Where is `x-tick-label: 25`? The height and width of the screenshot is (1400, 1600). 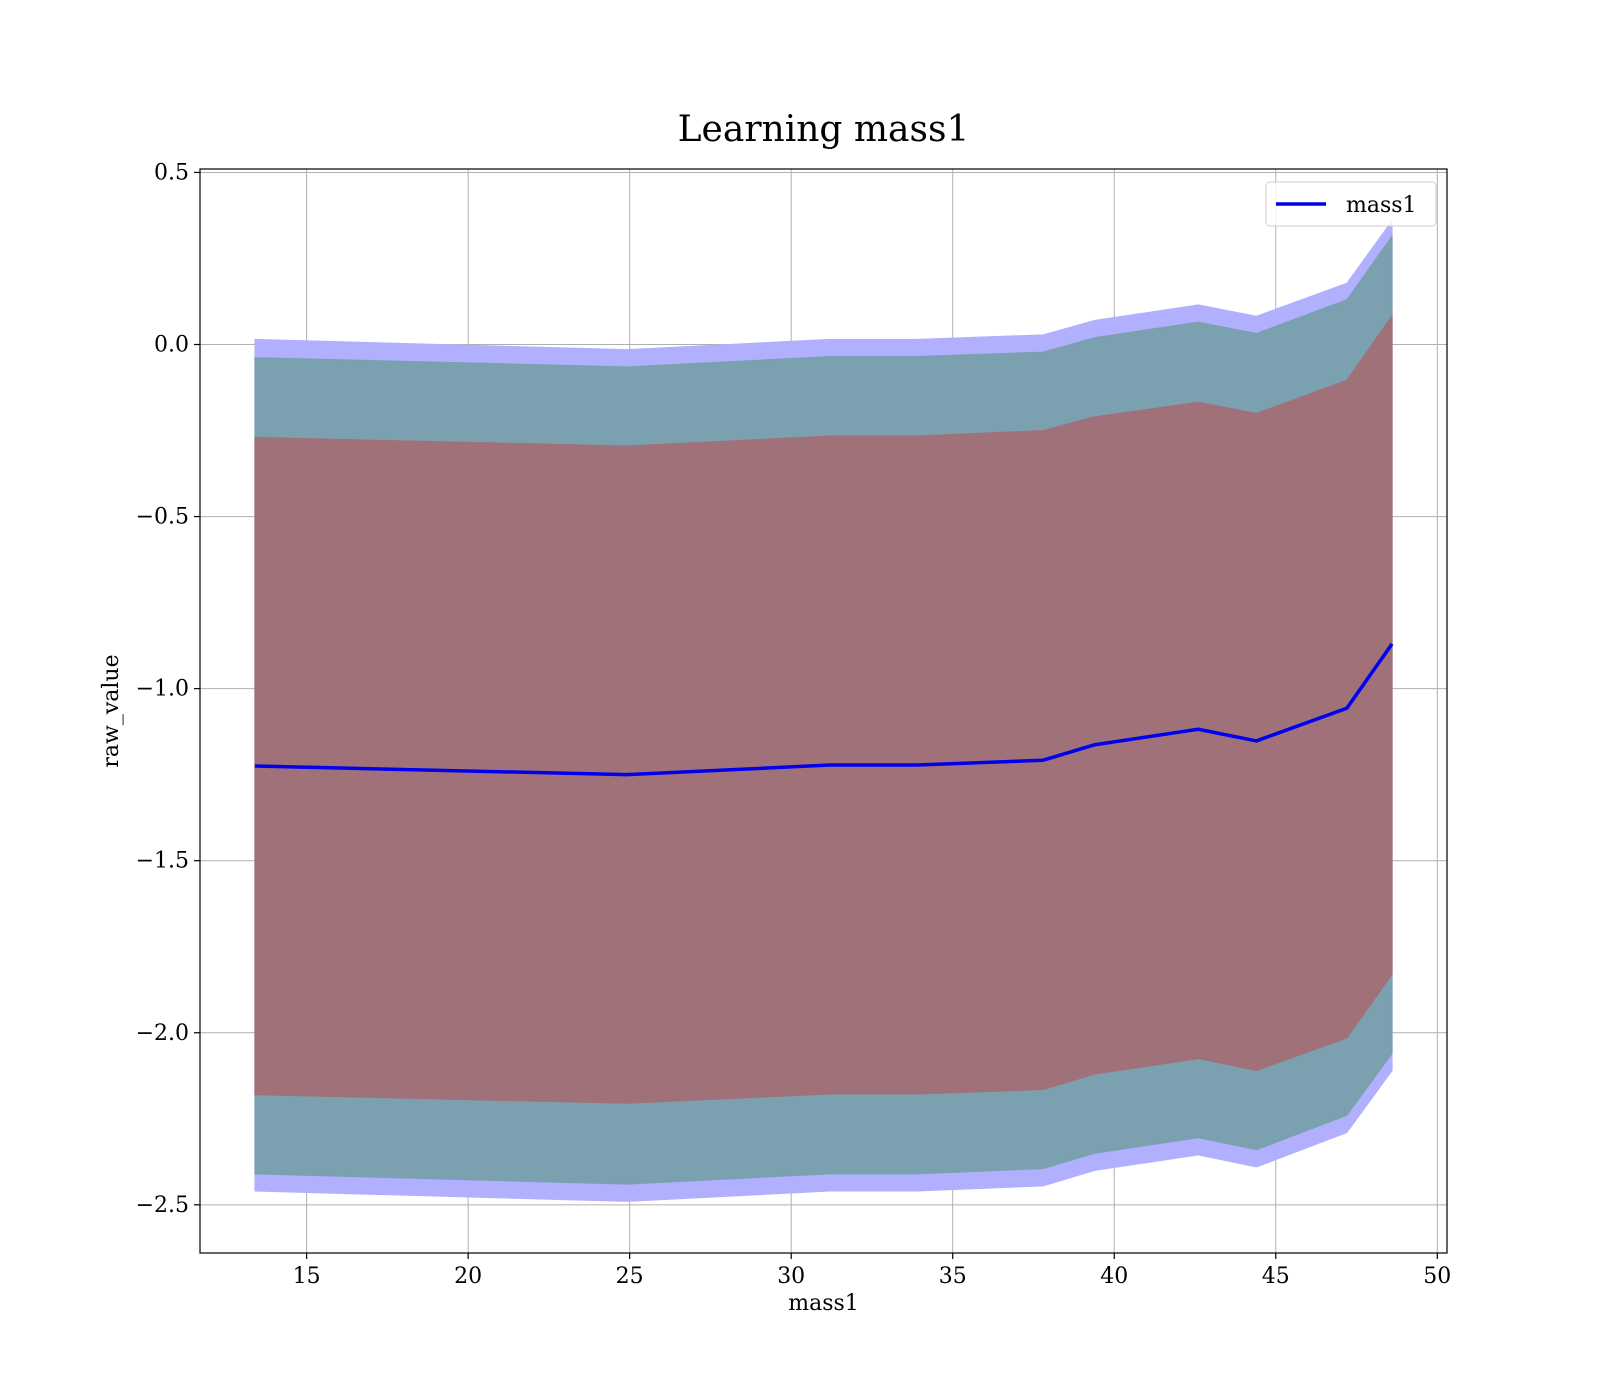
x-tick-label: 25 is located at coordinates (630, 1276).